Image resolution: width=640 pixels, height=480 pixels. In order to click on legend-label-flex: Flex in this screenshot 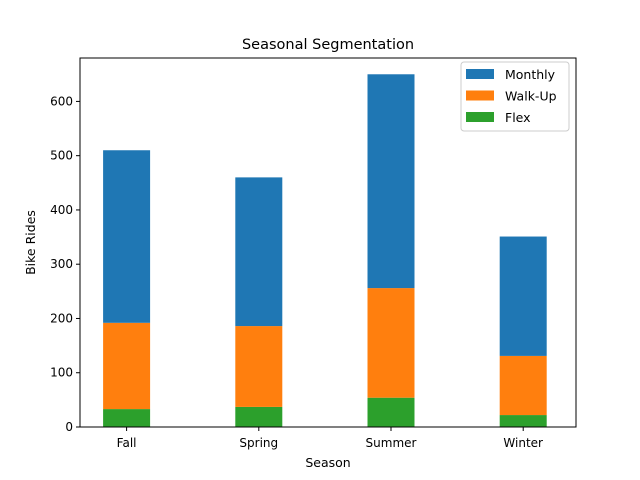, I will do `click(518, 117)`.